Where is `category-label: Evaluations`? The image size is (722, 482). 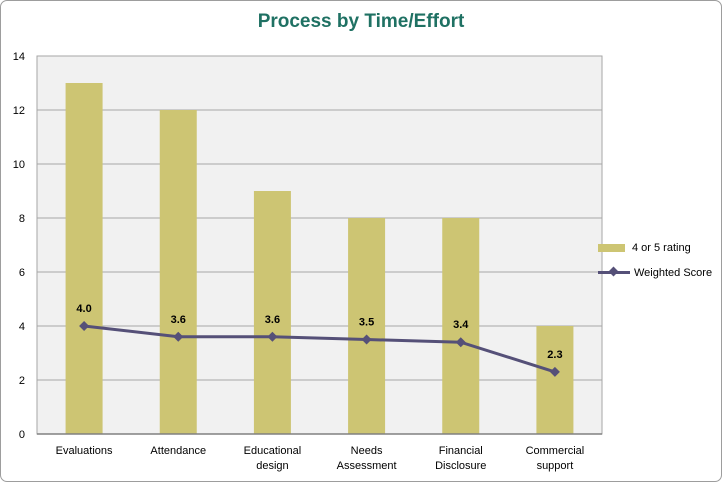 category-label: Evaluations is located at coordinates (84, 451).